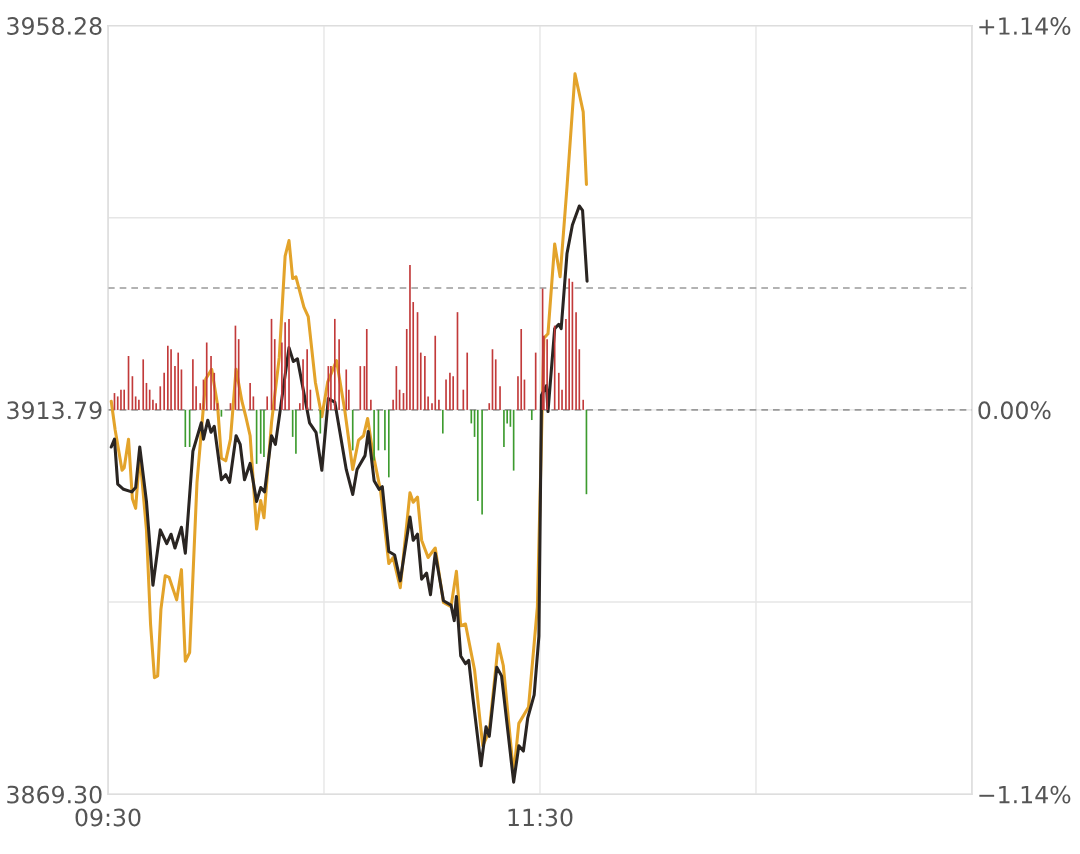 Image resolution: width=1080 pixels, height=854 pixels. I want to click on y-tick-label: 3958.28, so click(54, 26).